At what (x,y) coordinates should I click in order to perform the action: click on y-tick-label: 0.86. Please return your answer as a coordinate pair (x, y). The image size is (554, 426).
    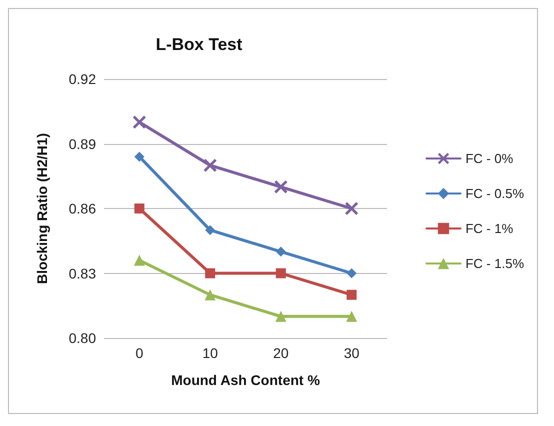
    Looking at the image, I should click on (82, 208).